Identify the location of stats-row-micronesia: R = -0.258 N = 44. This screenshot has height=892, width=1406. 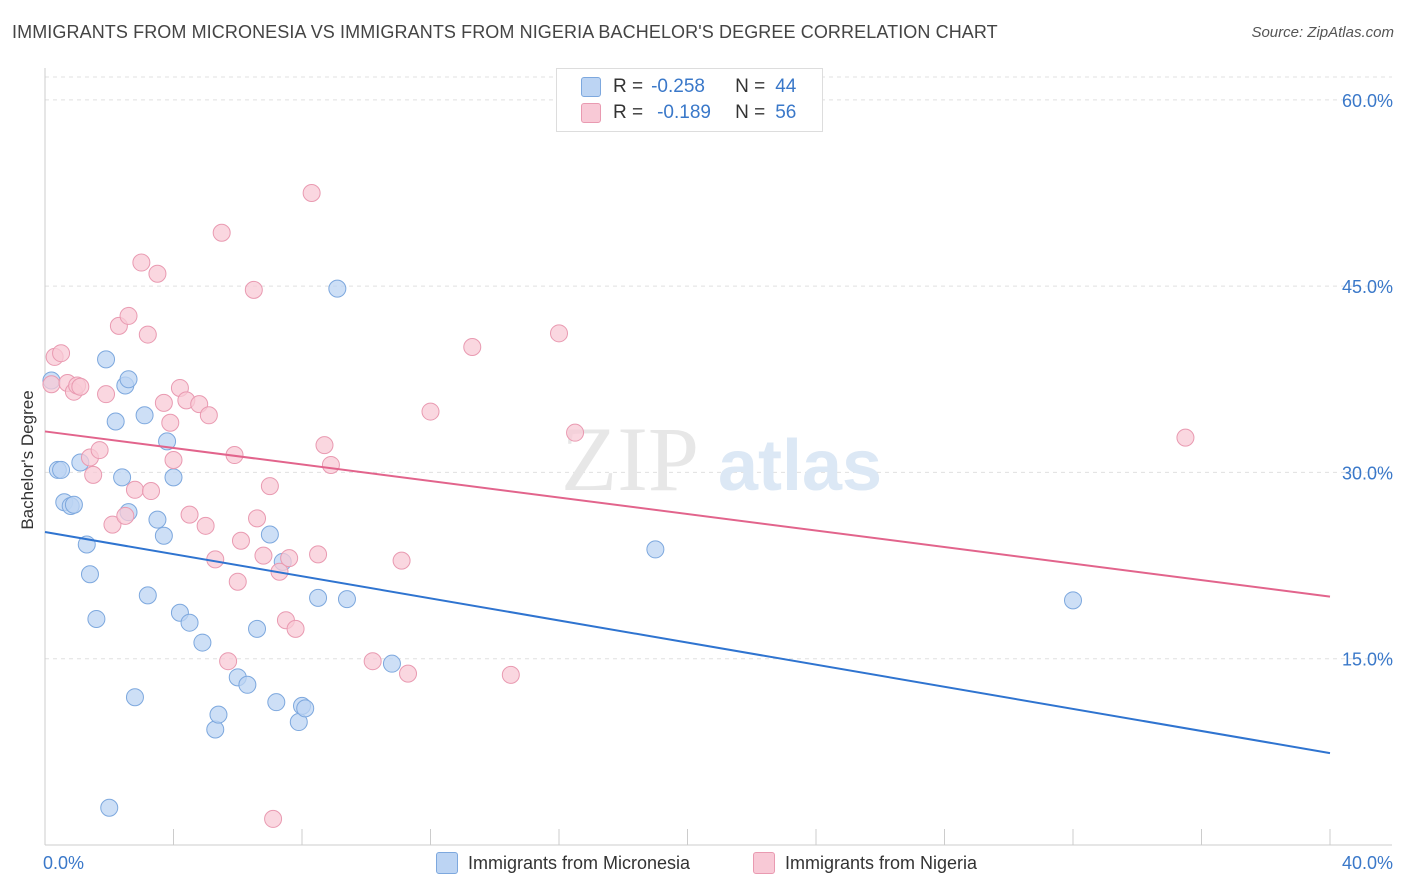
(688, 87).